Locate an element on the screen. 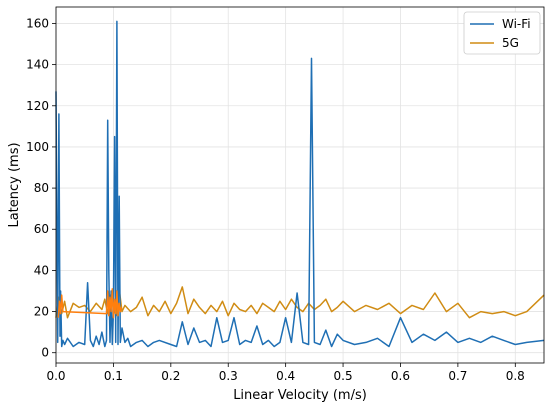  5g-cluster-series-line is located at coordinates (90, 303).